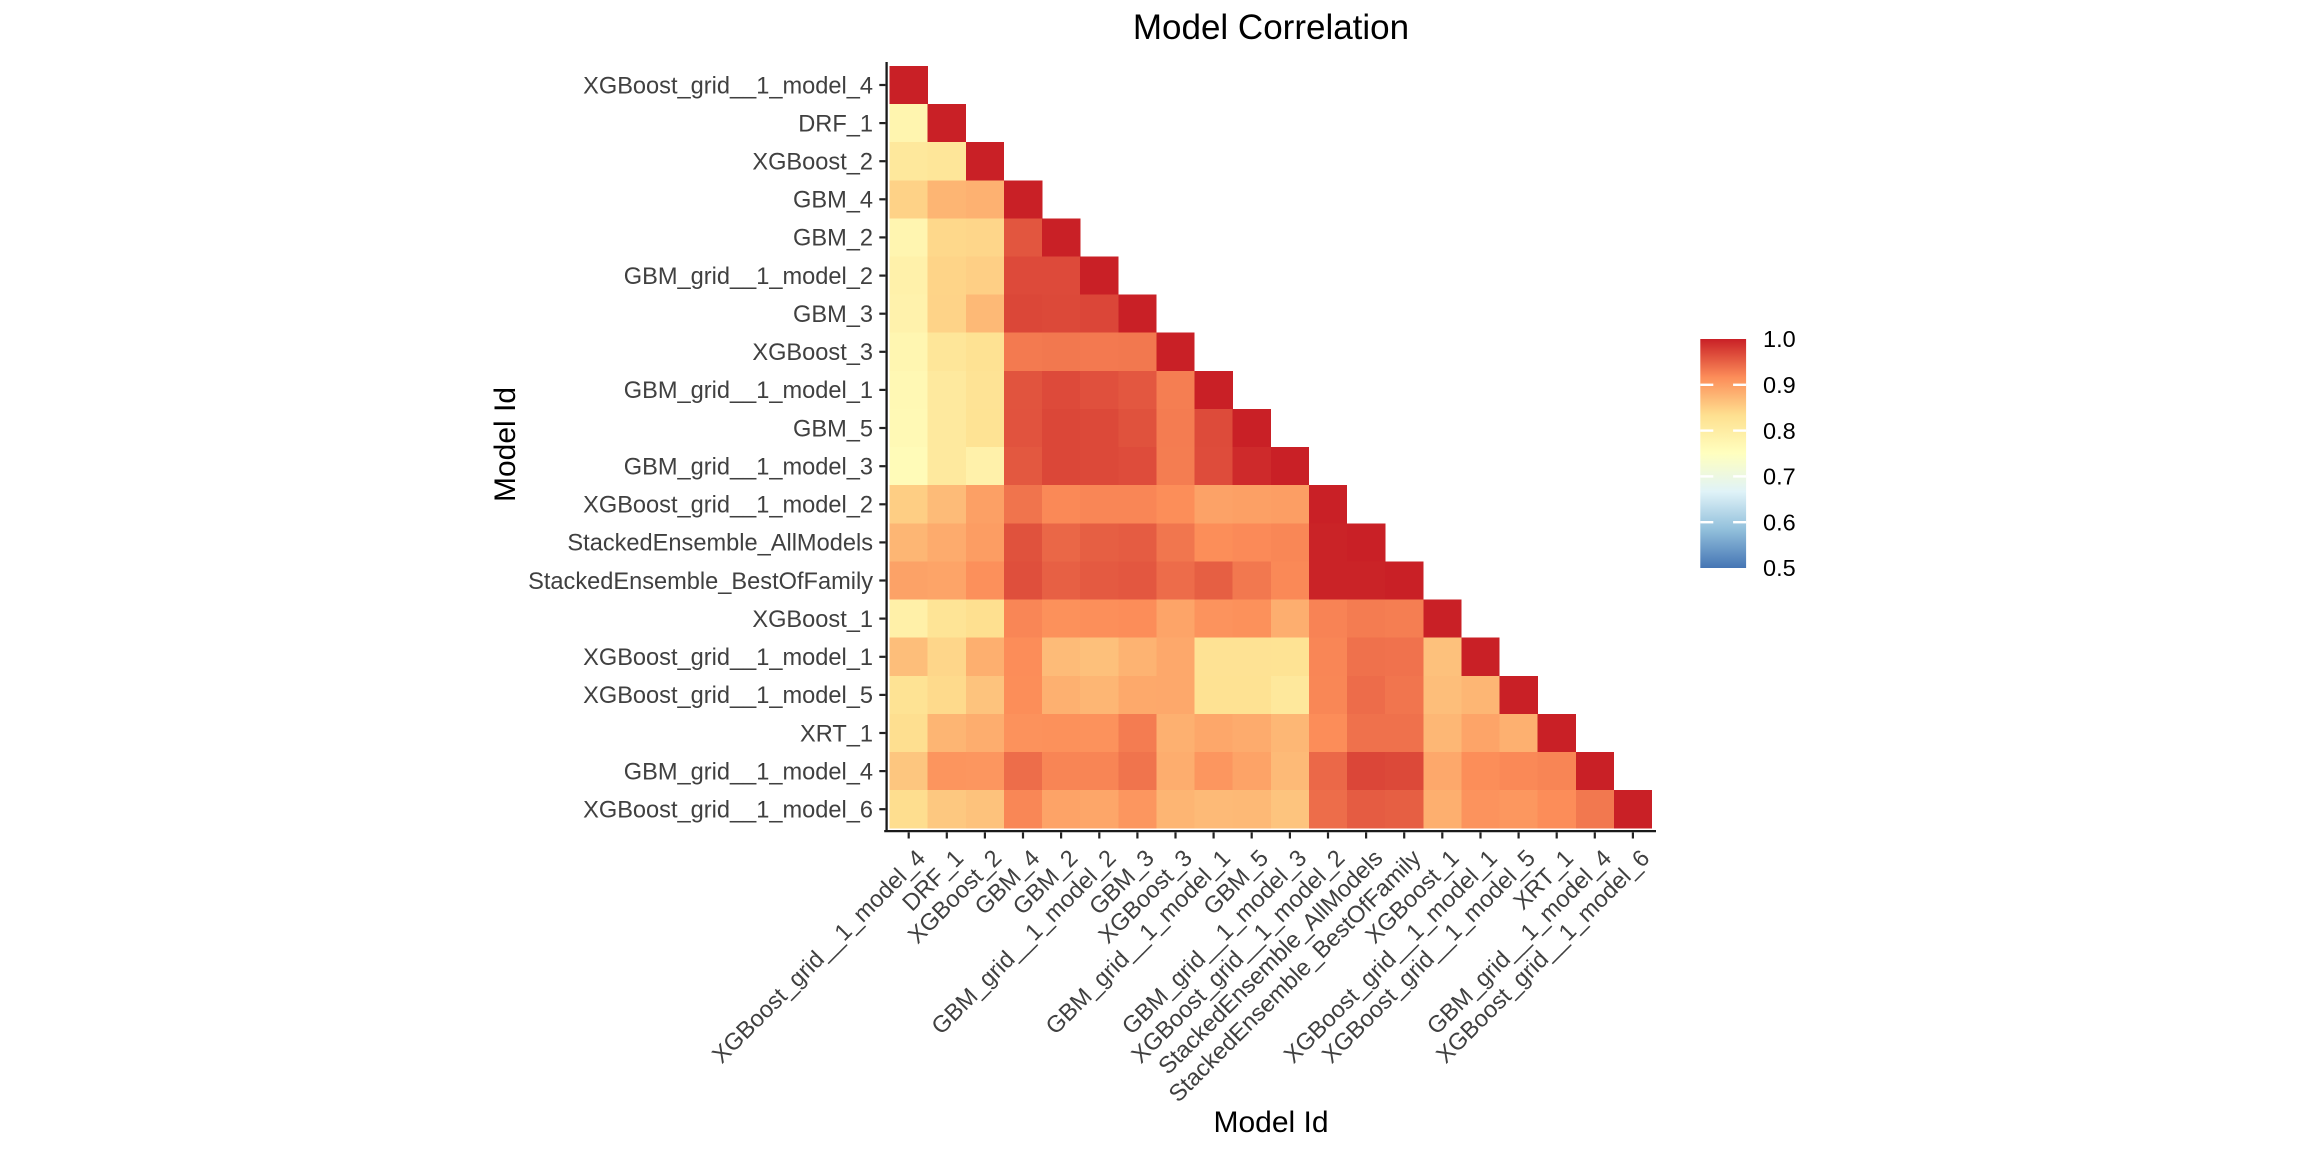  Describe the element at coordinates (728, 811) in the screenshot. I see `svg-text: XGBoost_grid__1_model_6` at that location.